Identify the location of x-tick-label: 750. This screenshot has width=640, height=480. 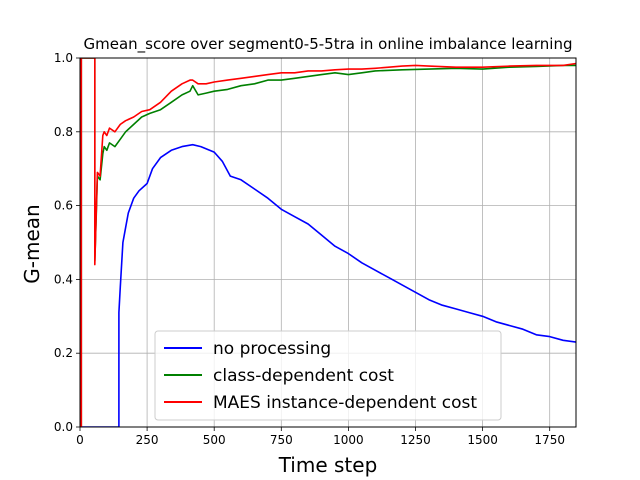
(281, 440).